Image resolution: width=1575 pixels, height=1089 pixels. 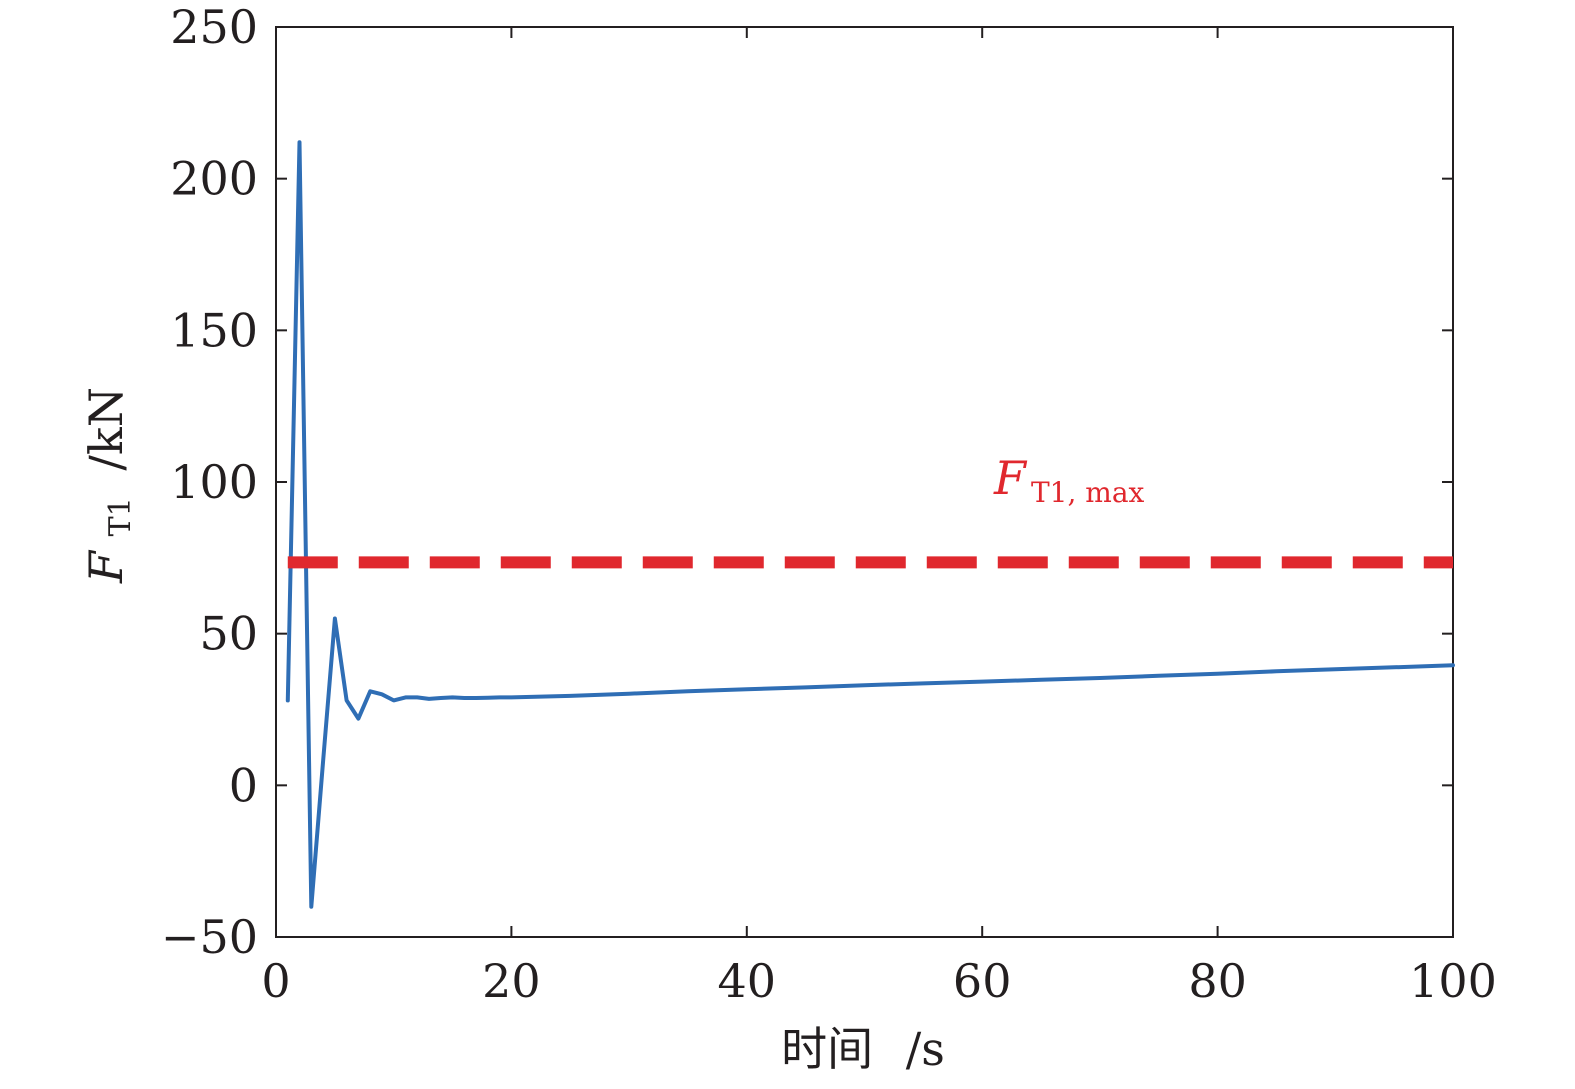 What do you see at coordinates (1010, 478) in the screenshot?
I see `limit-line-label-symbol: F` at bounding box center [1010, 478].